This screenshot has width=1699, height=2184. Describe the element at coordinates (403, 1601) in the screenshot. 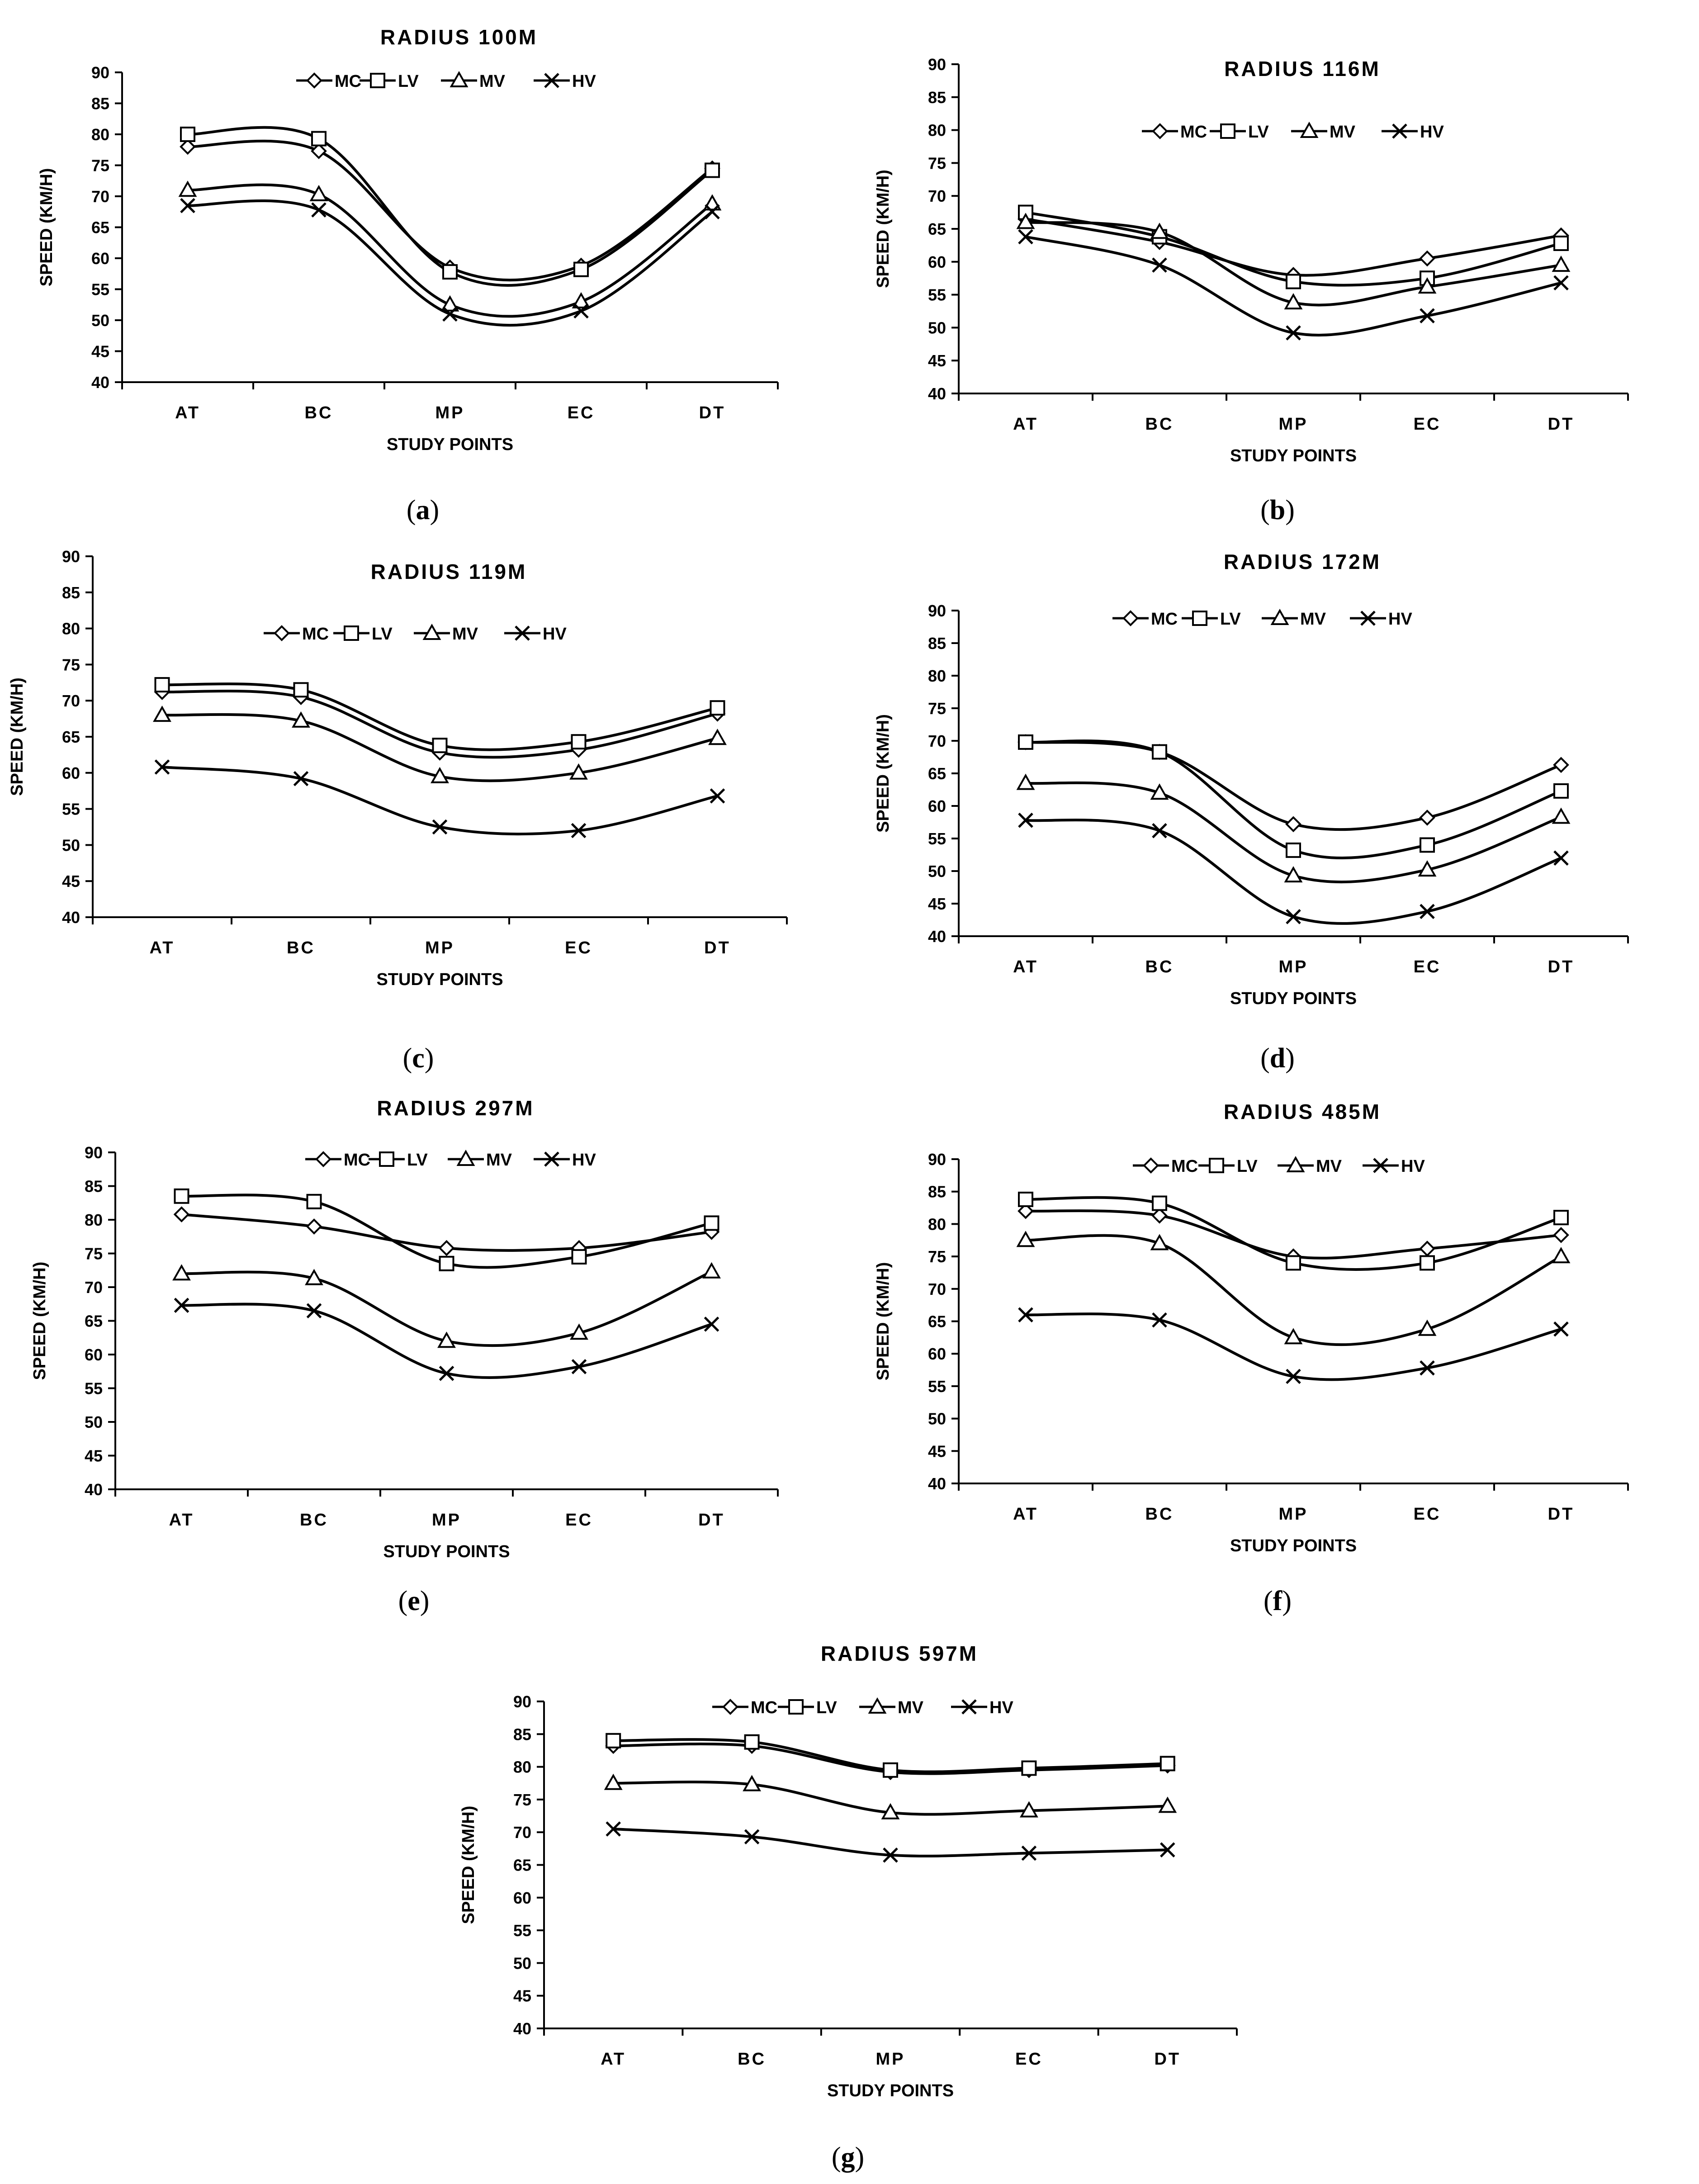

I see `caption-open: (` at that location.